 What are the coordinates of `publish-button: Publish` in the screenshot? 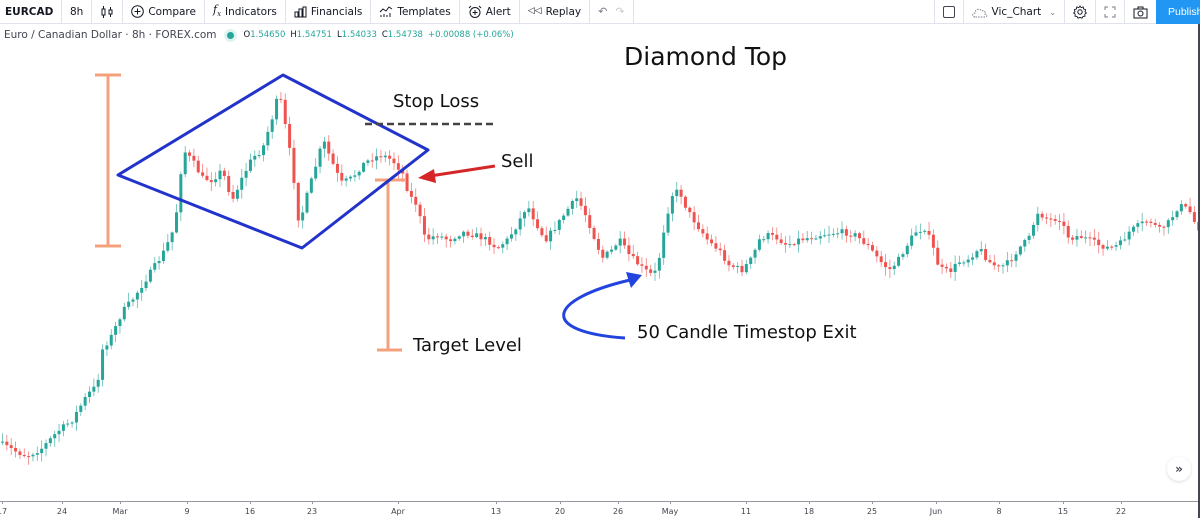 It's located at (1178, 12).